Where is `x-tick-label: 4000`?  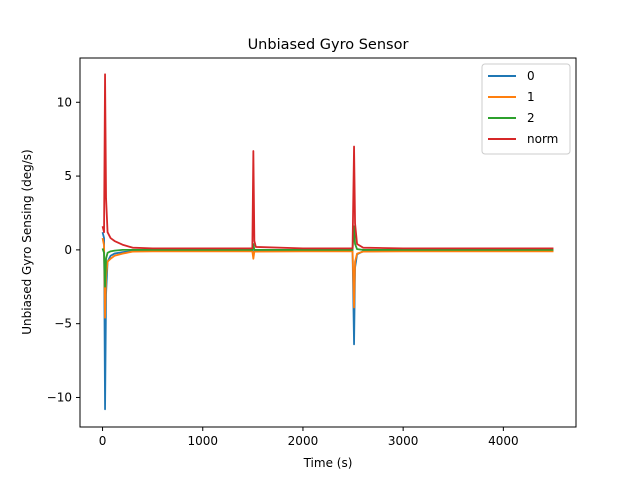
x-tick-label: 4000 is located at coordinates (503, 441).